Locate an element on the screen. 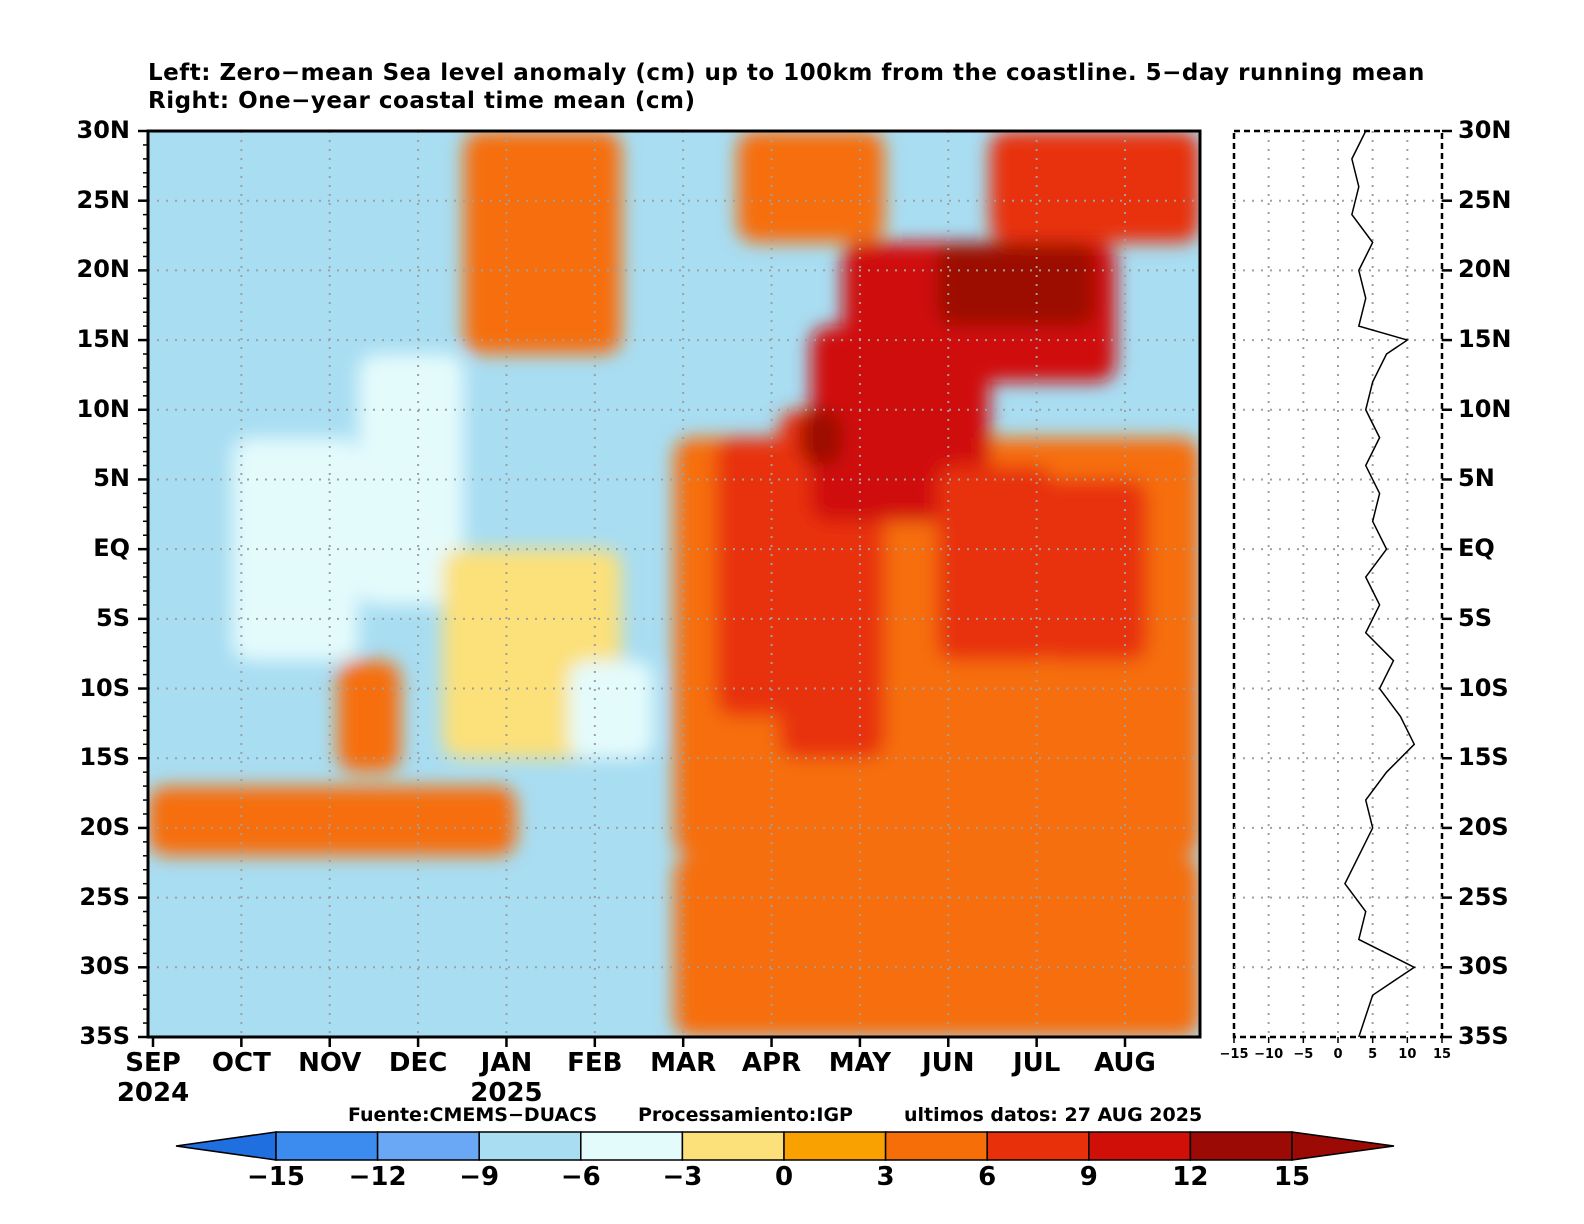 Image resolution: width=1584 pixels, height=1224 pixels. x-tick-label: MAR is located at coordinates (683, 1063).